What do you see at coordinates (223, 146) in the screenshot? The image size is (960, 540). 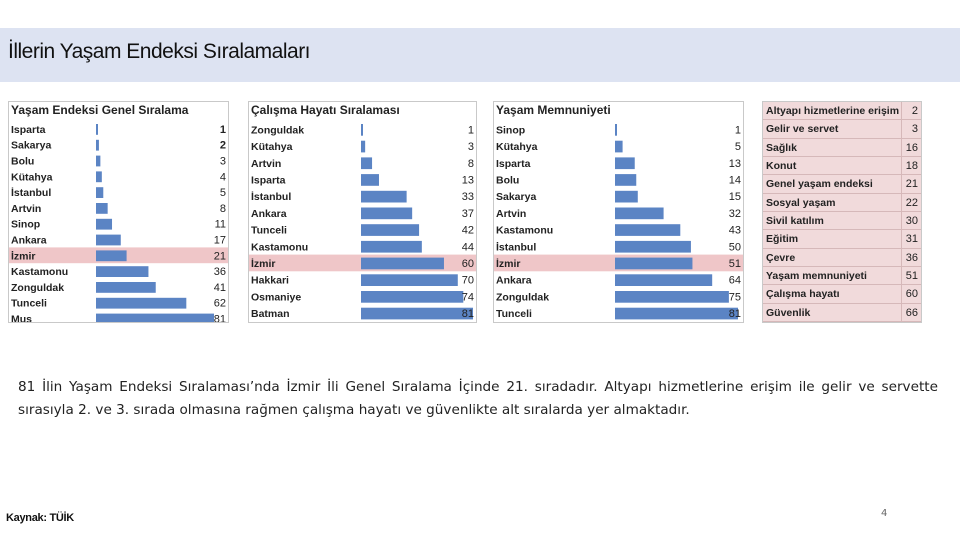 I see `value-label: 2` at bounding box center [223, 146].